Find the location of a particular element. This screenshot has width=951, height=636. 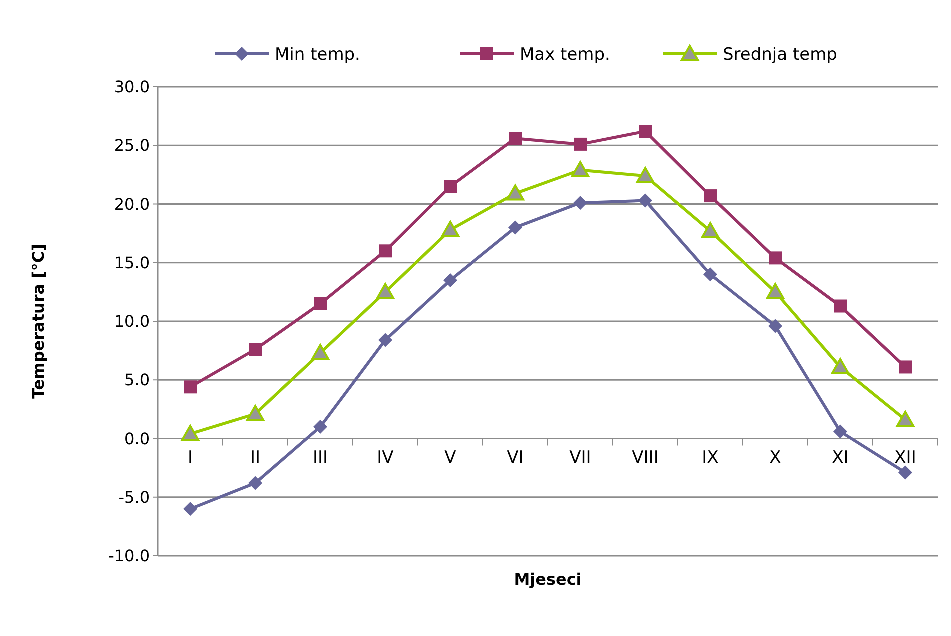

x-tick-label: VI is located at coordinates (515, 458).